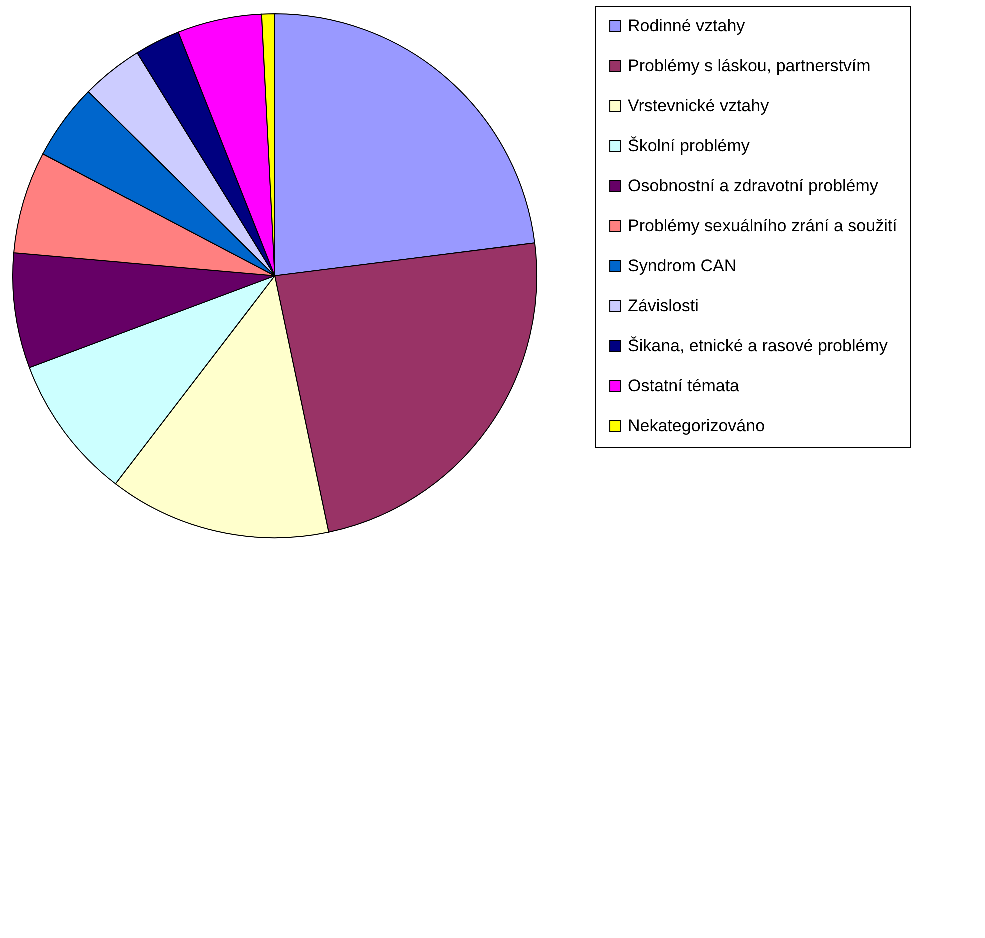 The width and height of the screenshot is (985, 938). What do you see at coordinates (682, 266) in the screenshot?
I see `legend-label: Syndrom CAN` at bounding box center [682, 266].